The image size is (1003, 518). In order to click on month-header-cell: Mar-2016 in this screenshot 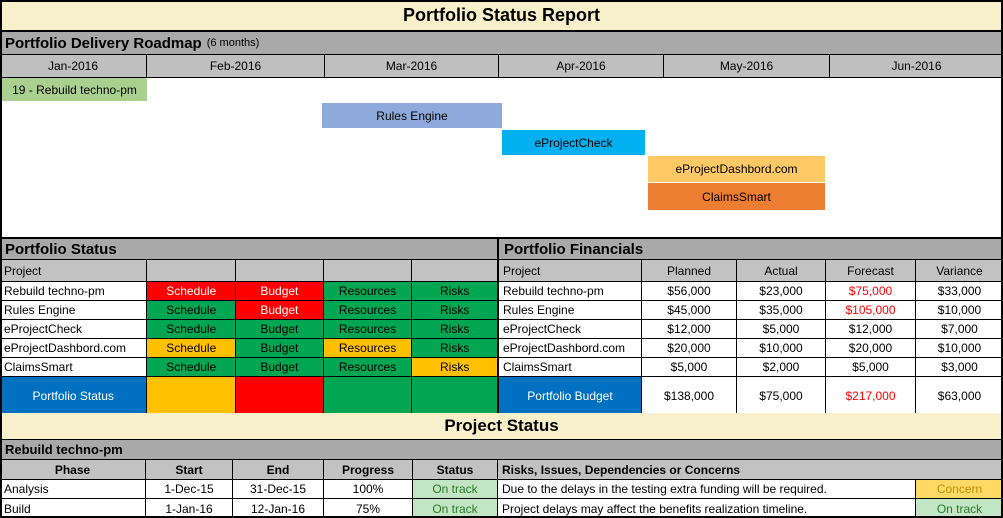, I will do `click(412, 66)`.